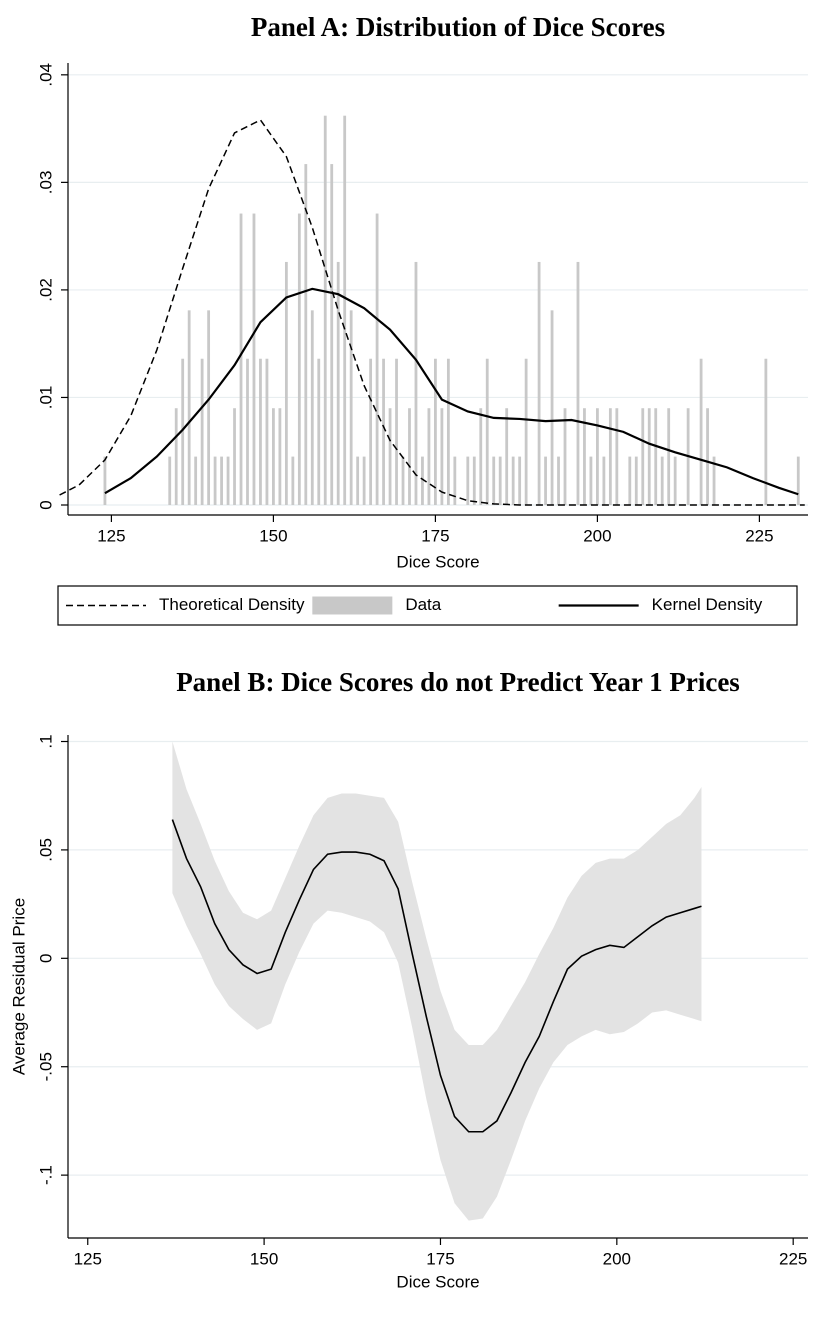  Describe the element at coordinates (45, 958) in the screenshot. I see `y-tick-label: 0` at that location.